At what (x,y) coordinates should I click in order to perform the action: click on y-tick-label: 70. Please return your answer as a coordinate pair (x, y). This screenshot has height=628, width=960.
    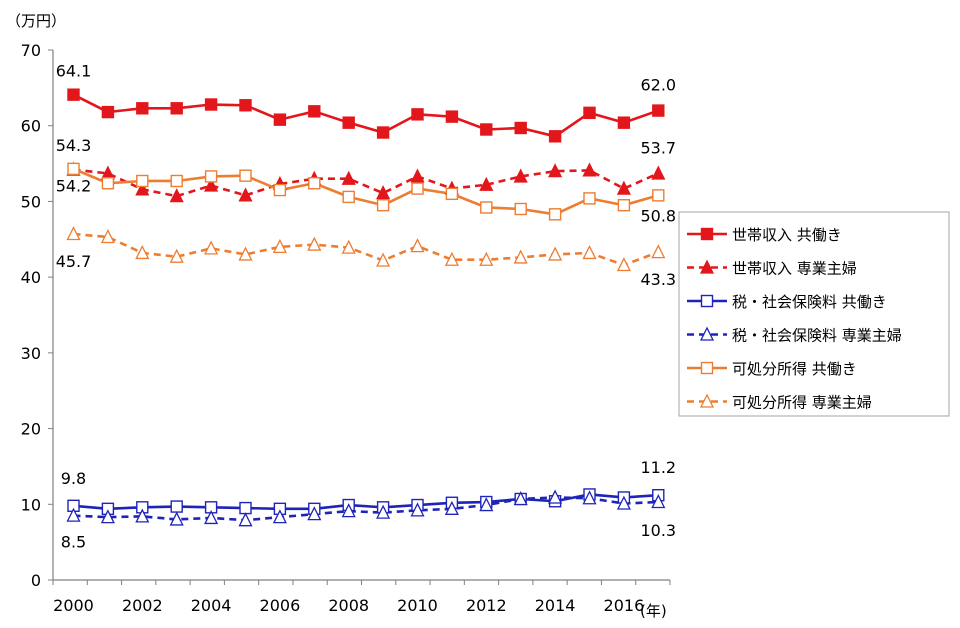
    Looking at the image, I should click on (31, 50).